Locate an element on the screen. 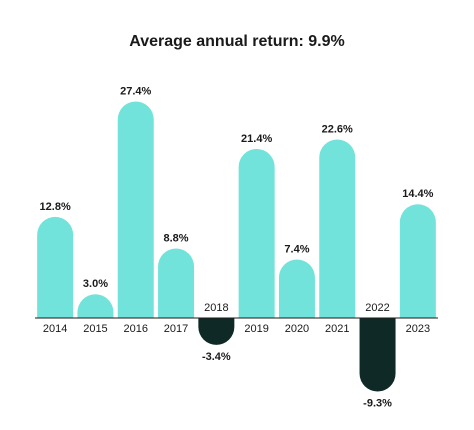 Image resolution: width=474 pixels, height=430 pixels. value-label: 3.0% is located at coordinates (95, 284).